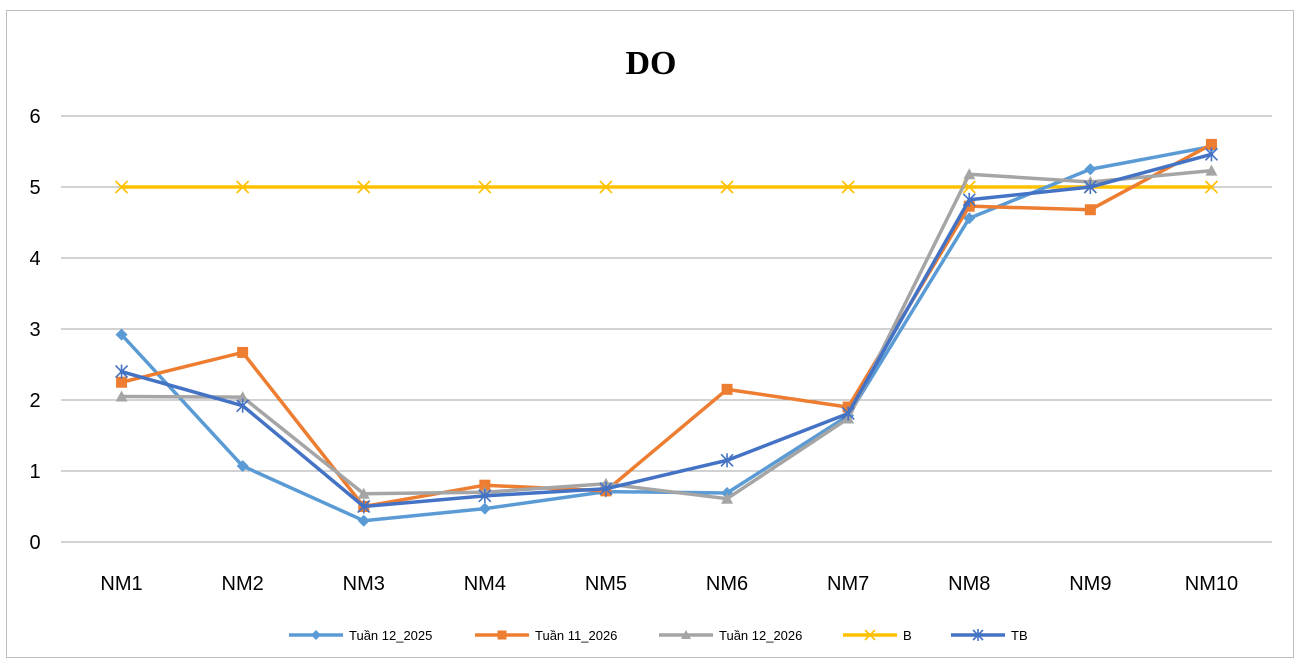 The height and width of the screenshot is (664, 1302). I want to click on x-tick-label: NM2, so click(243, 584).